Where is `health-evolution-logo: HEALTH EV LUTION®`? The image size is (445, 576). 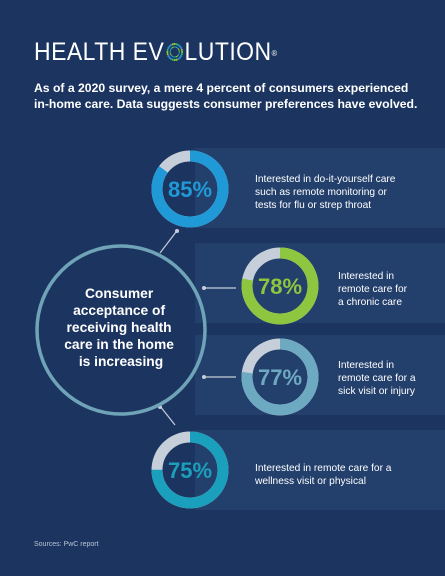
health-evolution-logo: HEALTH EV LUTION® is located at coordinates (155, 52).